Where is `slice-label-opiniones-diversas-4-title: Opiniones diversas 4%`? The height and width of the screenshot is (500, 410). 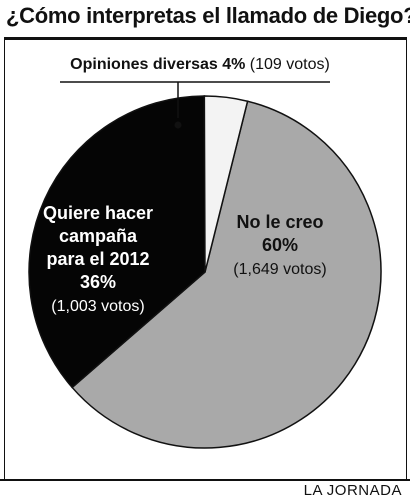 slice-label-opiniones-diversas-4-title: Opiniones diversas 4% is located at coordinates (160, 64).